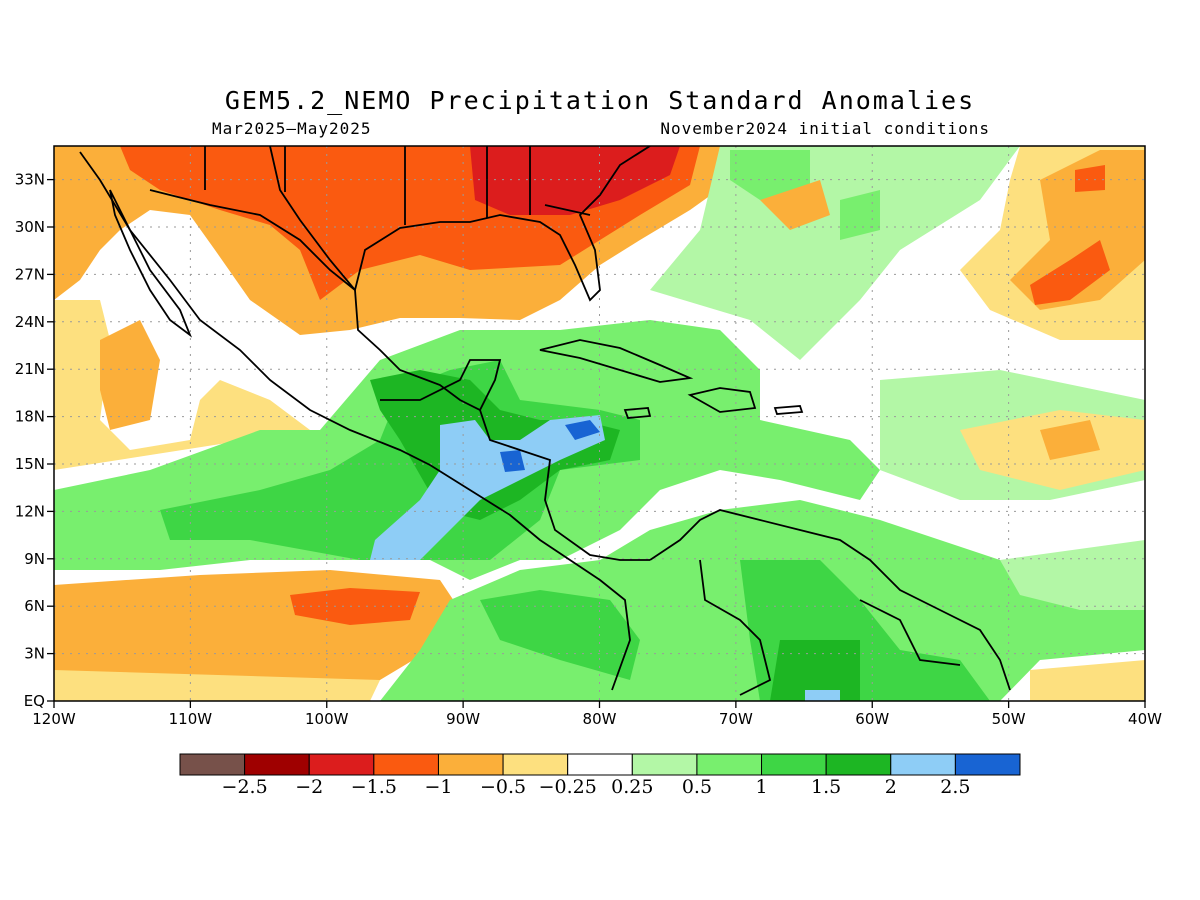 This screenshot has width=1200, height=900. I want to click on colorbar-label: 0.25, so click(632, 787).